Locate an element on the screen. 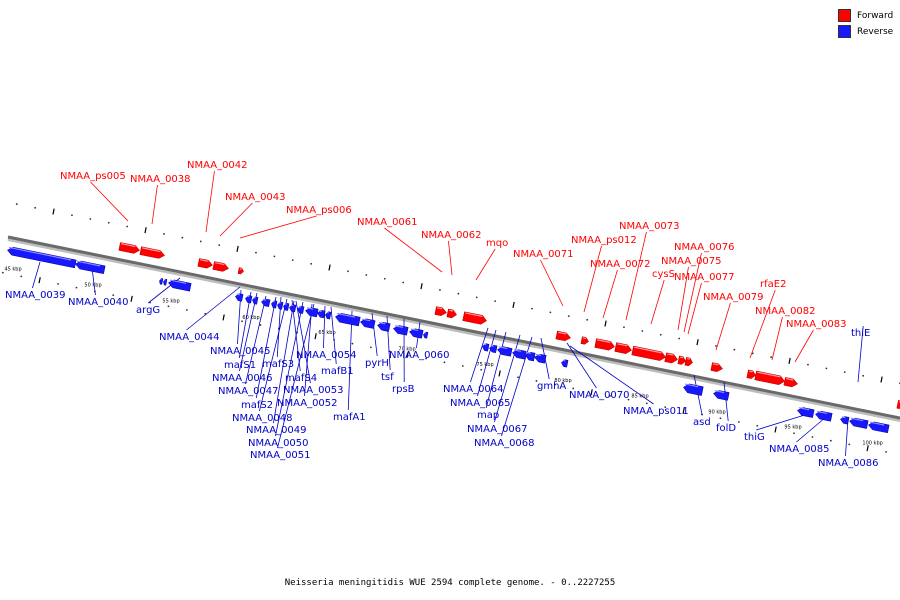 This screenshot has height=600, width=900. leader-line-mqo is located at coordinates (485, 264).